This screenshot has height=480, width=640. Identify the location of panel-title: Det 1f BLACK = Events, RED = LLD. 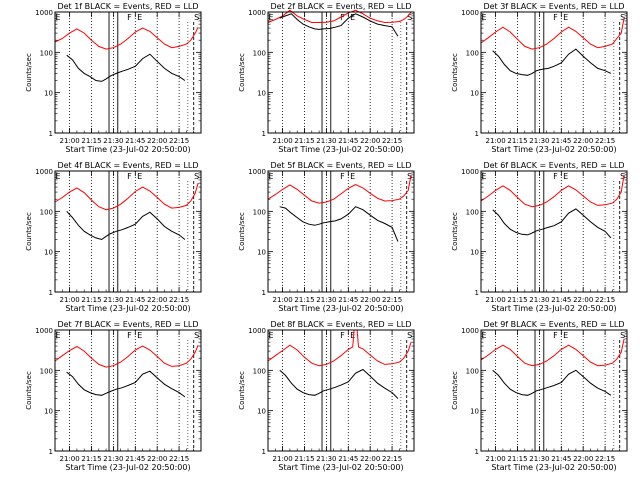
(127, 6).